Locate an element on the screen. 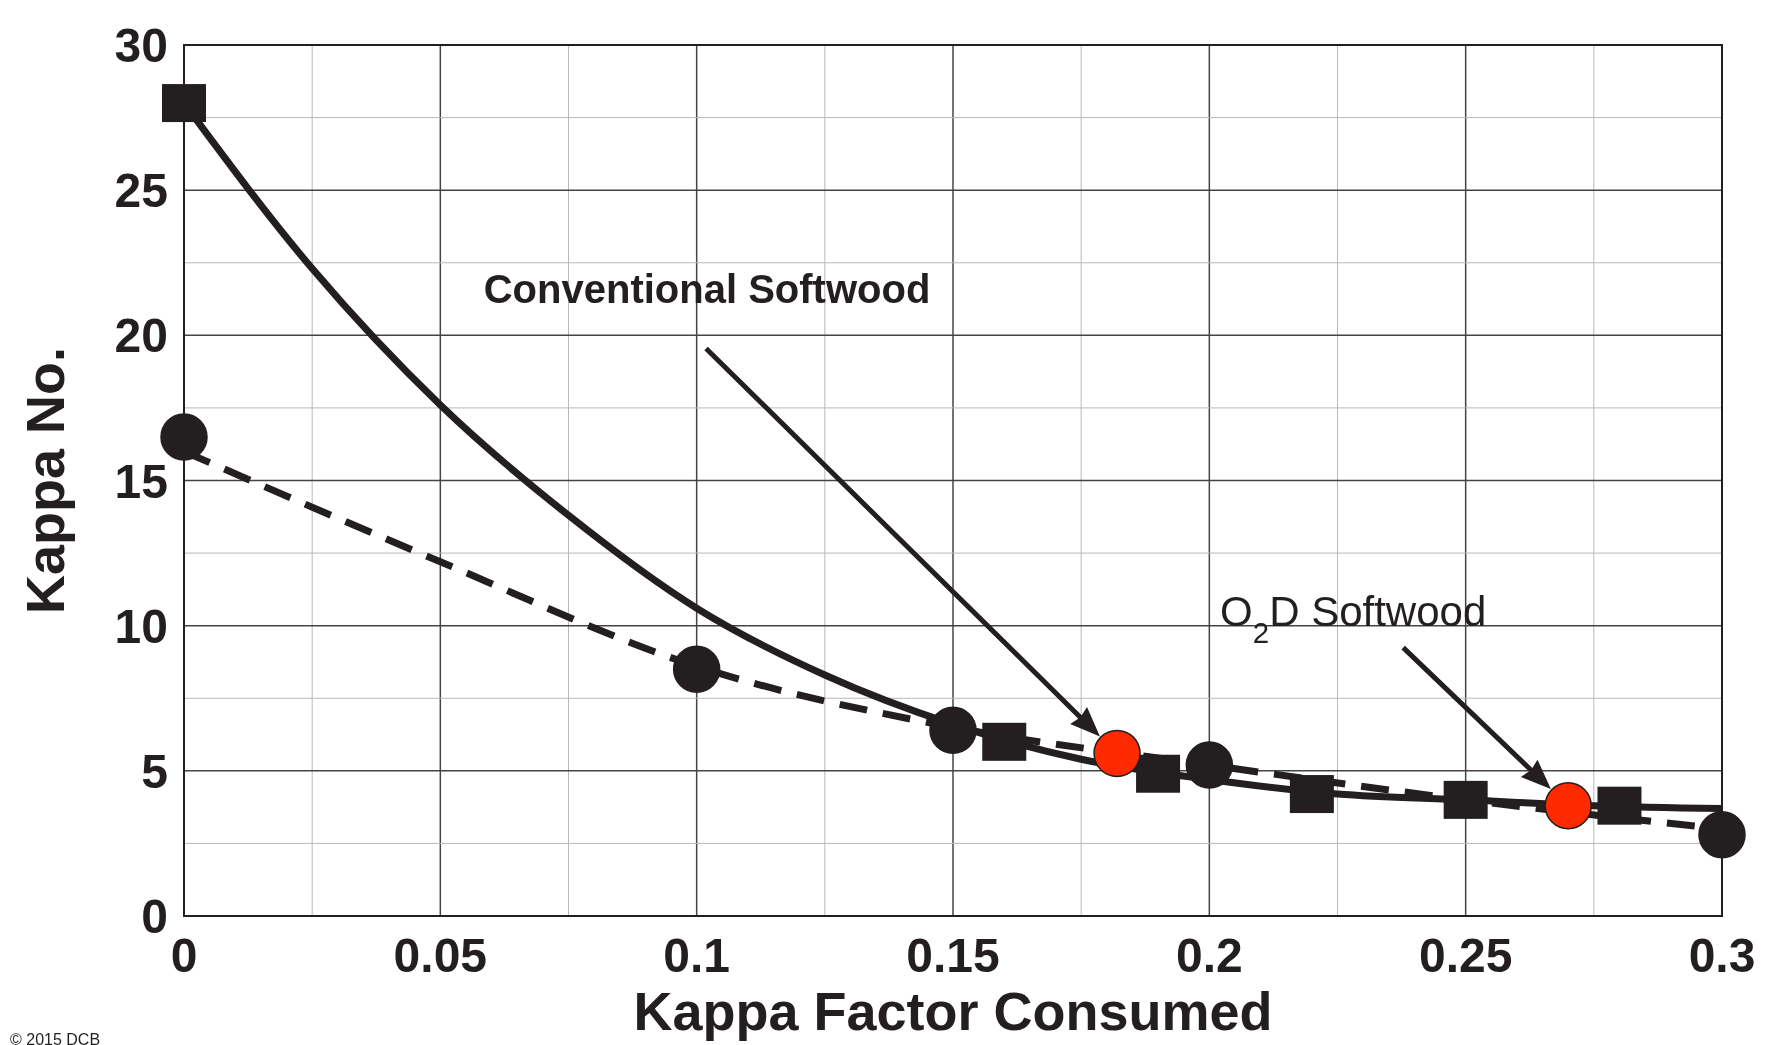  y-tick-label: 30 is located at coordinates (141, 45).